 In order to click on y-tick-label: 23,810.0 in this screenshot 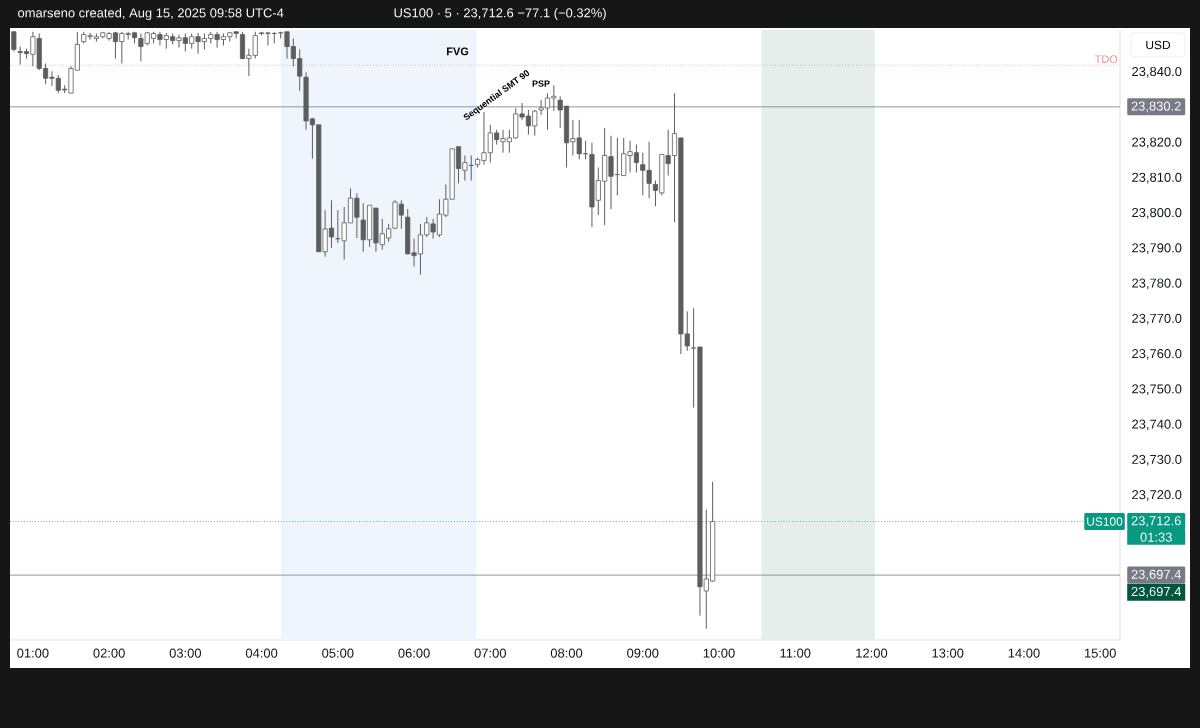, I will do `click(1157, 178)`.